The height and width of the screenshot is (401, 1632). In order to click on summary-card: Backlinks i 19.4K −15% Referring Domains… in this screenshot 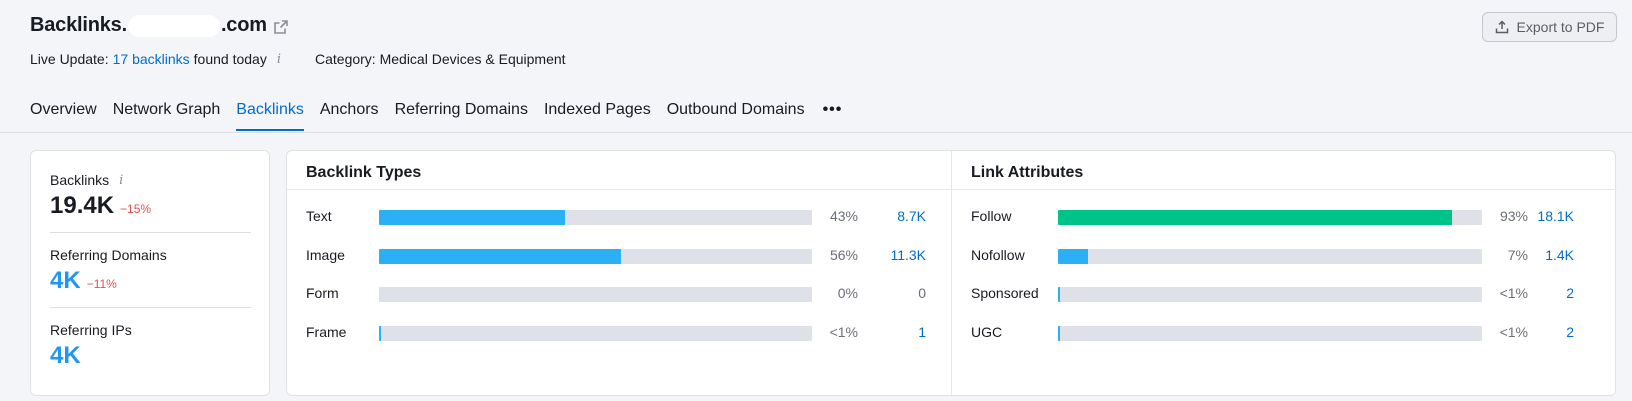, I will do `click(150, 273)`.